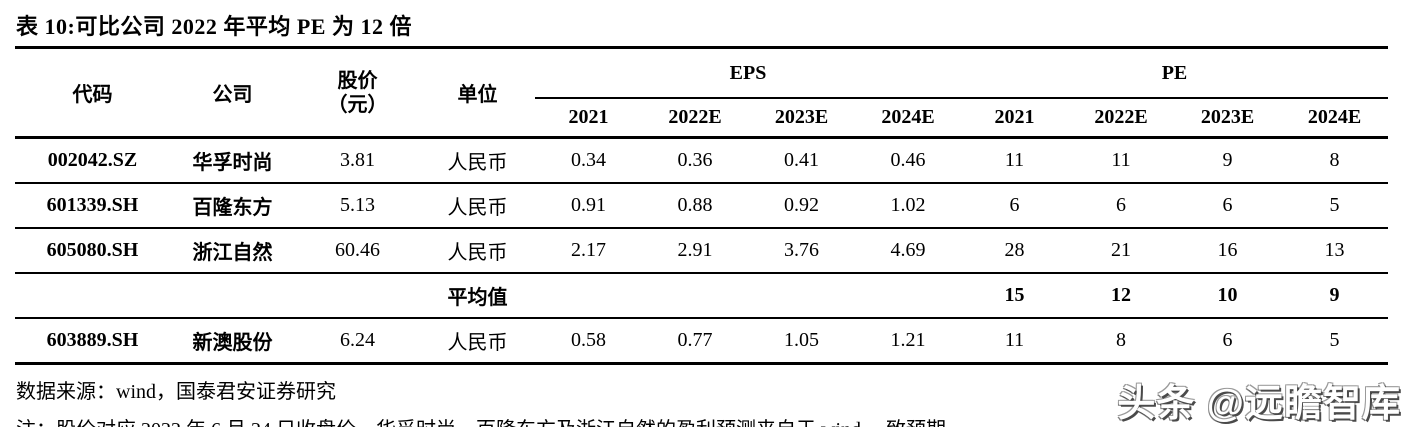 The height and width of the screenshot is (427, 1407). I want to click on cell-pe-2023e: 16, so click(1227, 251).